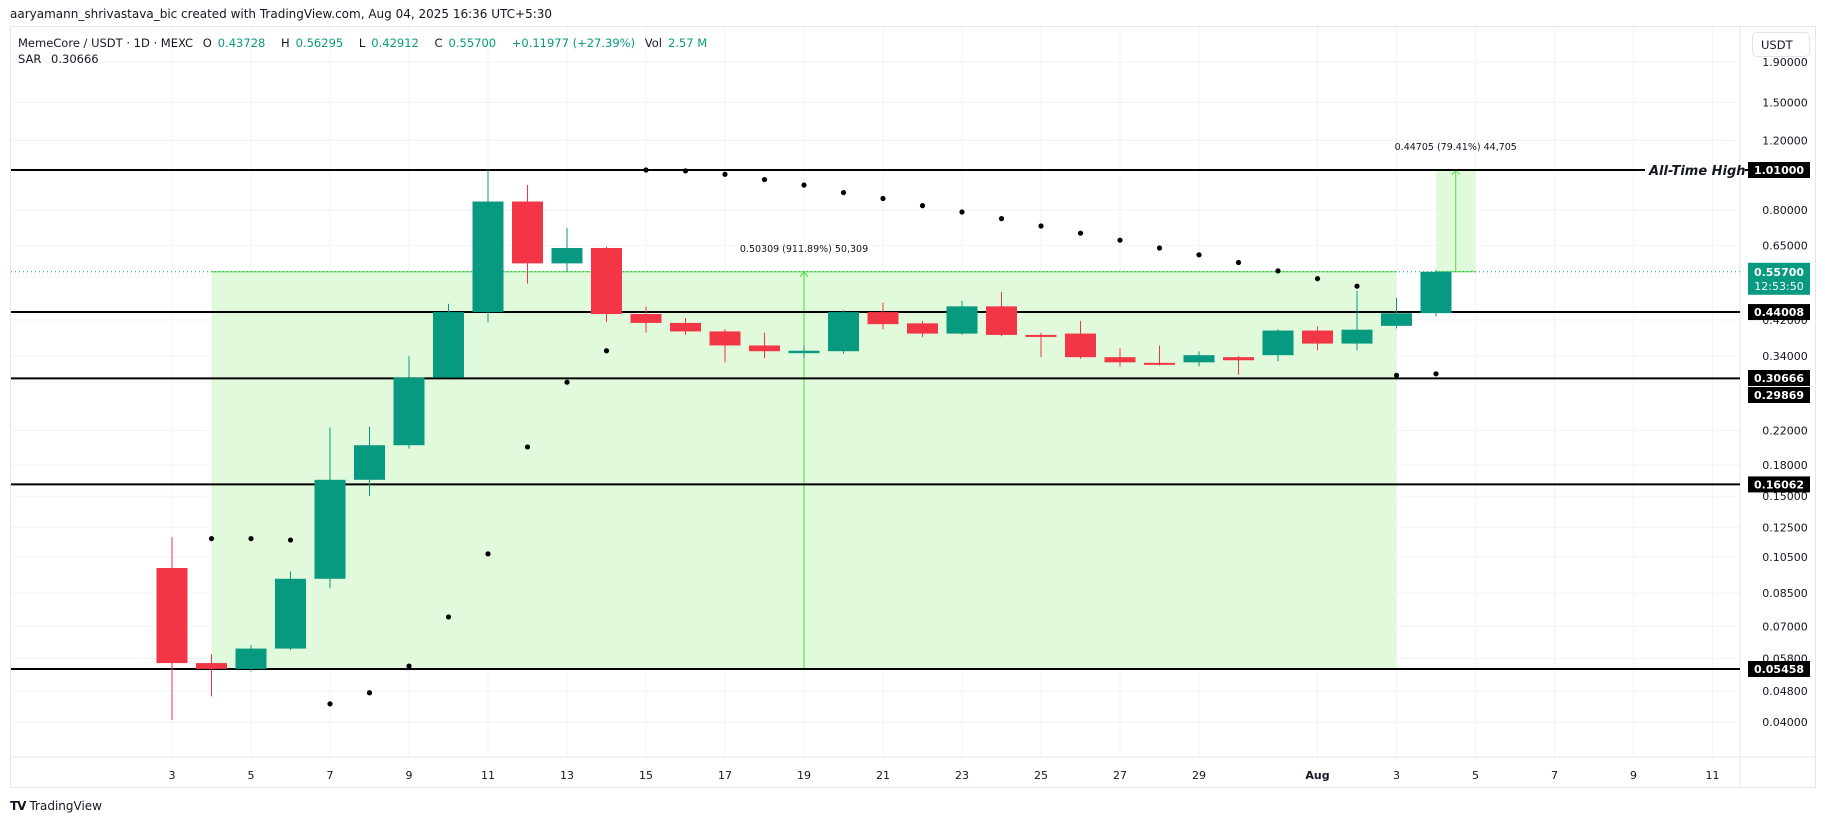 The width and height of the screenshot is (1825, 824). Describe the element at coordinates (65, 806) in the screenshot. I see `tradingview-brand: TradingView` at that location.